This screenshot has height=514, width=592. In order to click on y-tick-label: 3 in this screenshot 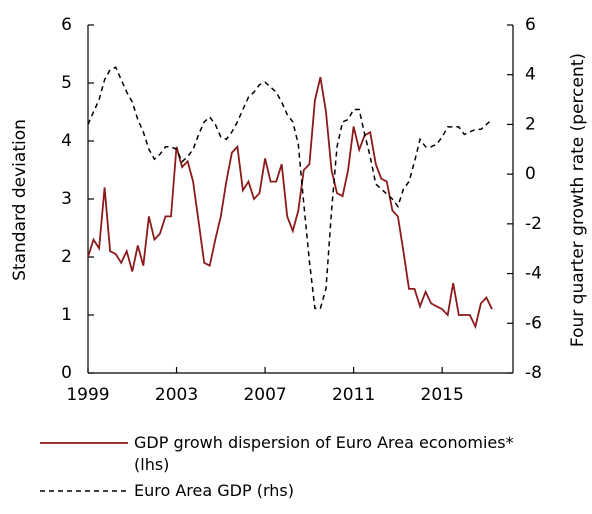, I will do `click(66, 199)`.